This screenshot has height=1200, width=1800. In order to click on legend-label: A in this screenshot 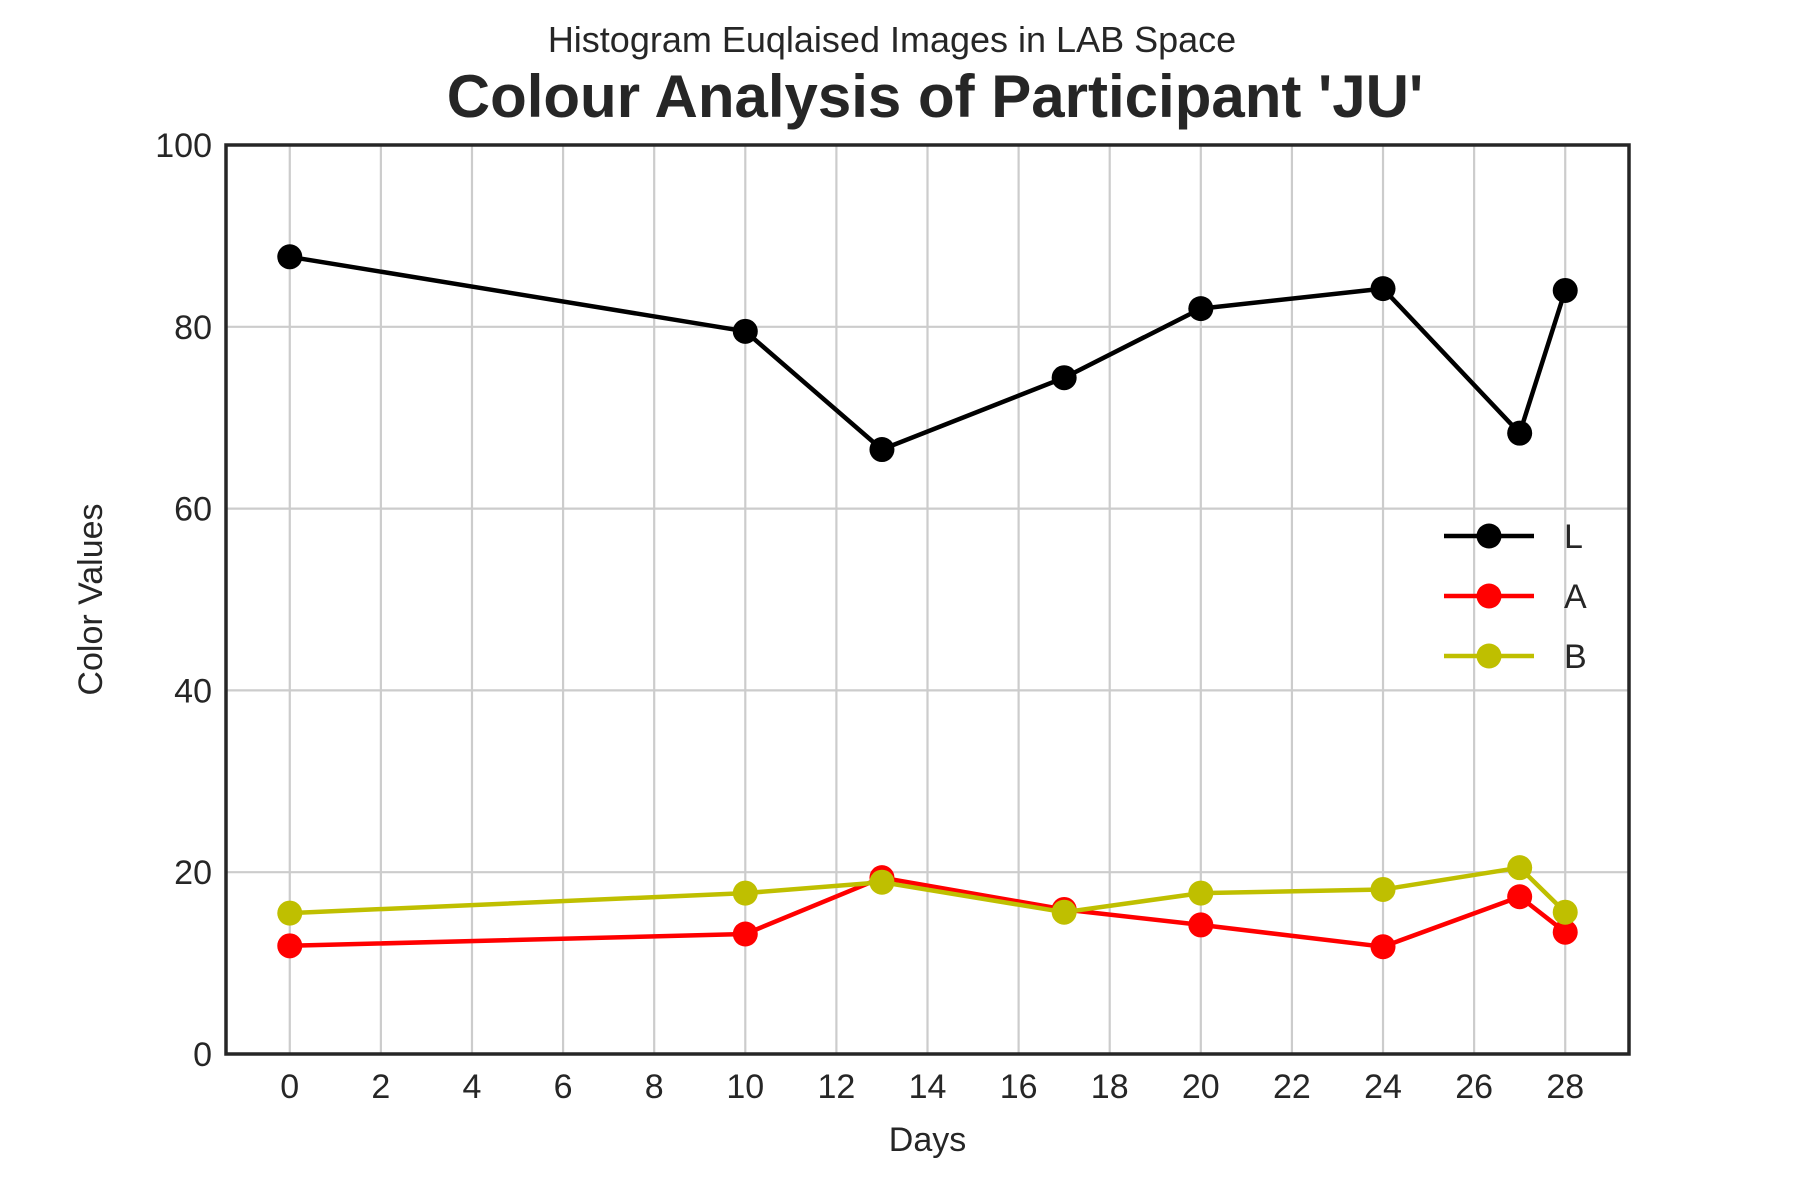, I will do `click(1575, 597)`.